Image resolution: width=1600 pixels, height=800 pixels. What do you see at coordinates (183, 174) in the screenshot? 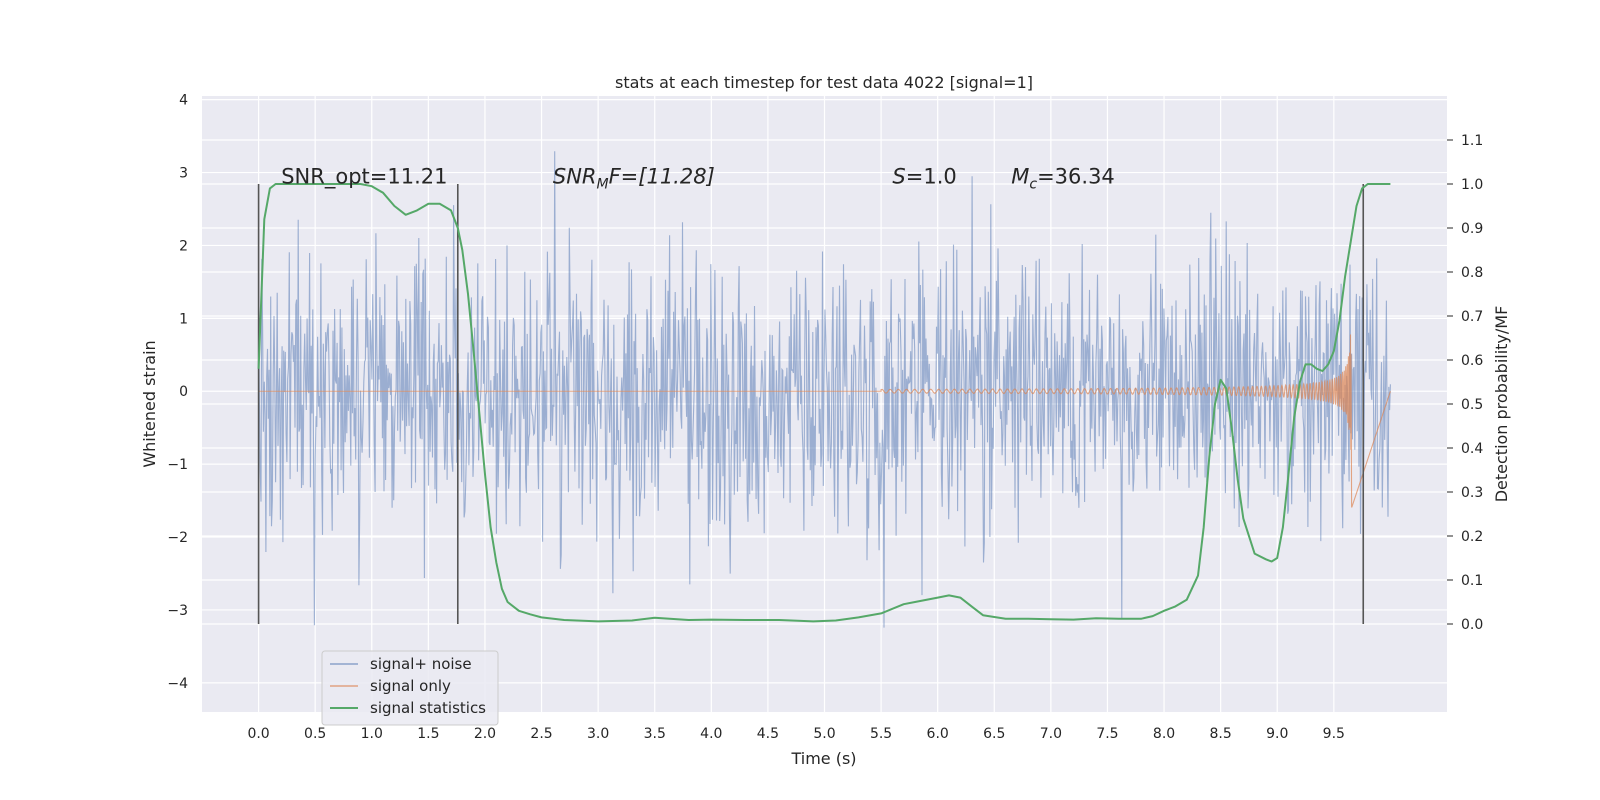
I see `y-tick-label: 3` at bounding box center [183, 174].